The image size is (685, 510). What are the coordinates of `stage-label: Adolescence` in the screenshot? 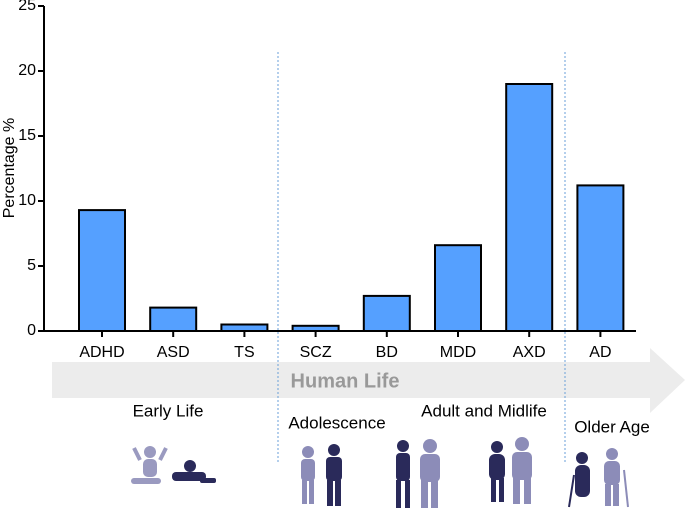 It's located at (336, 422).